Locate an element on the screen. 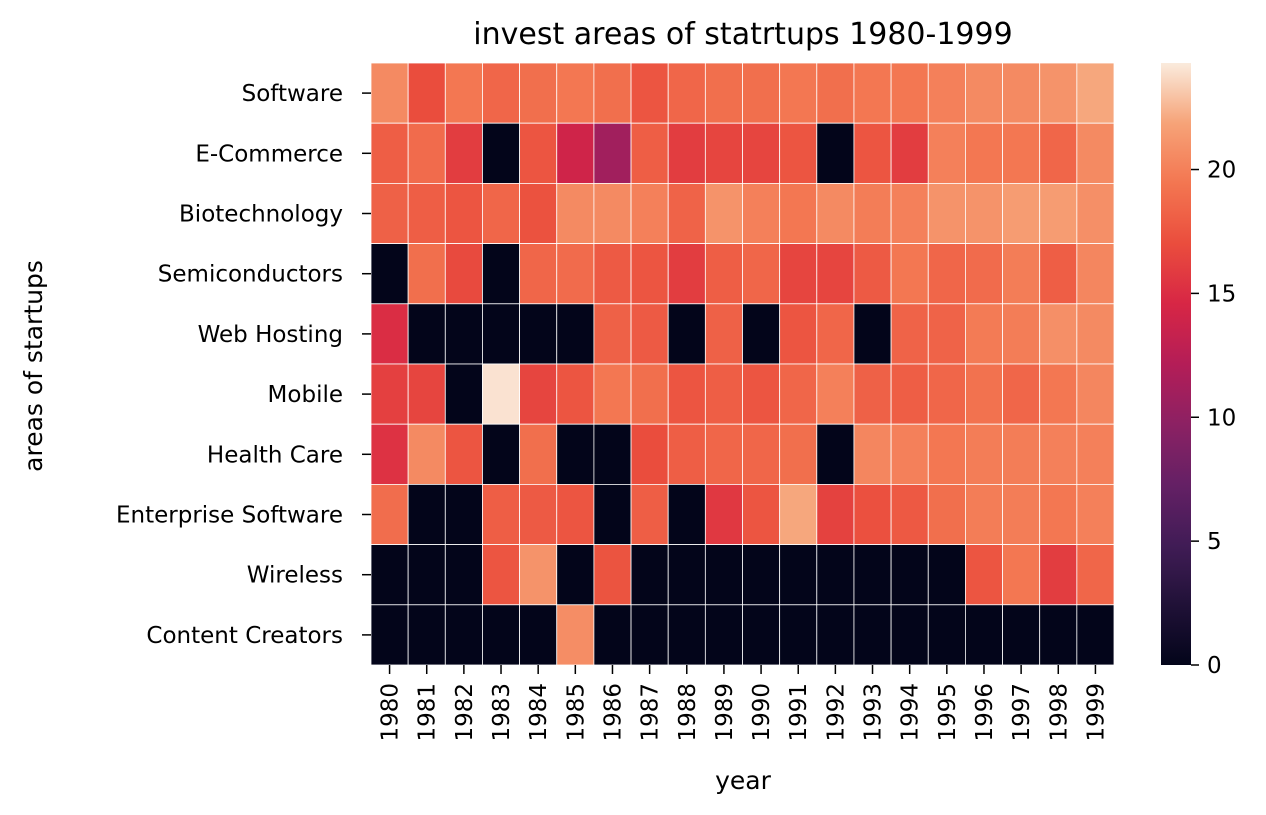 The width and height of the screenshot is (1266, 815). x-tick-label: 1982 is located at coordinates (465, 712).